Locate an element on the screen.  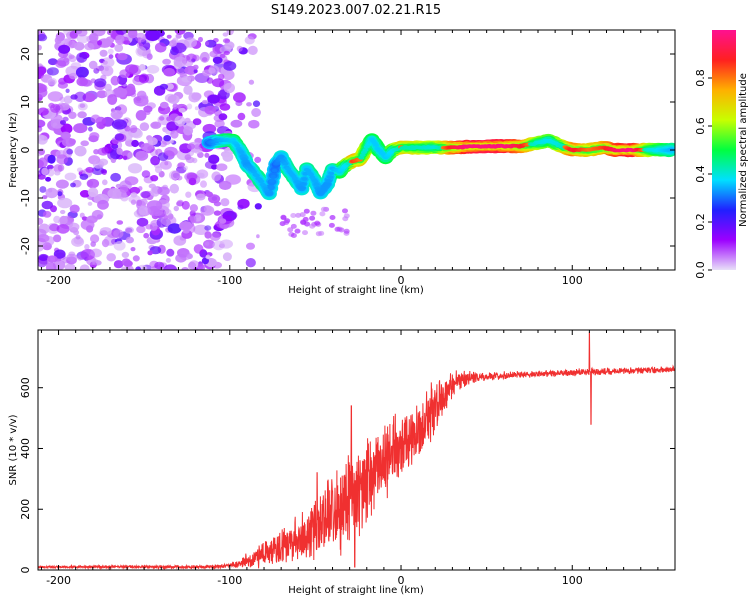
spectrogram-noise-layer is located at coordinates (150, 150).